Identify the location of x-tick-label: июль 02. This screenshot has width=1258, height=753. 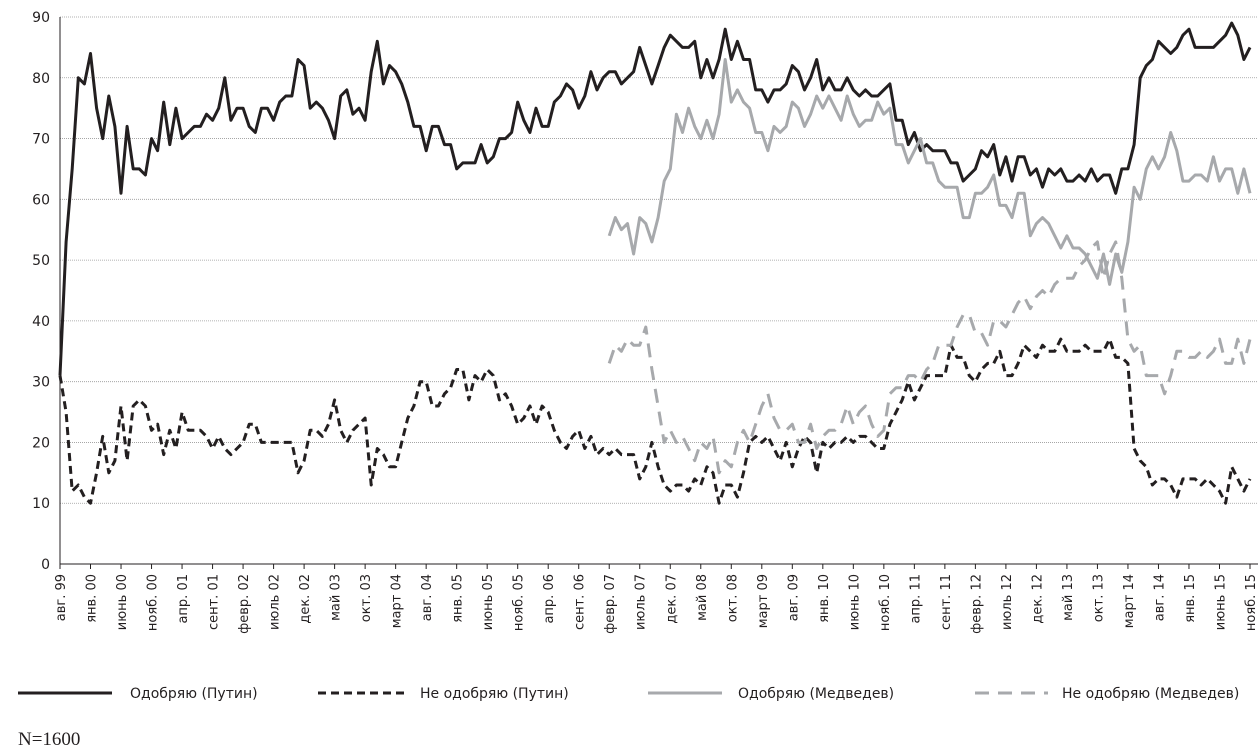
(275, 602).